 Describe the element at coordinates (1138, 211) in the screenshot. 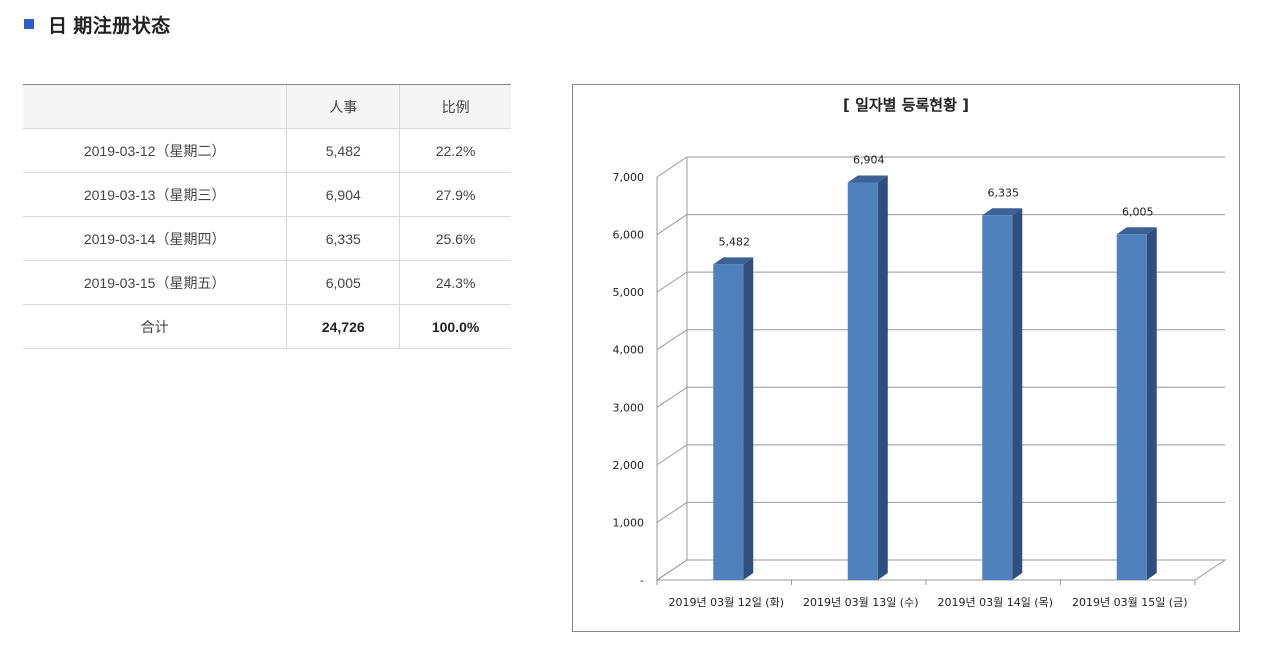

I see `data-label: 6,005` at that location.